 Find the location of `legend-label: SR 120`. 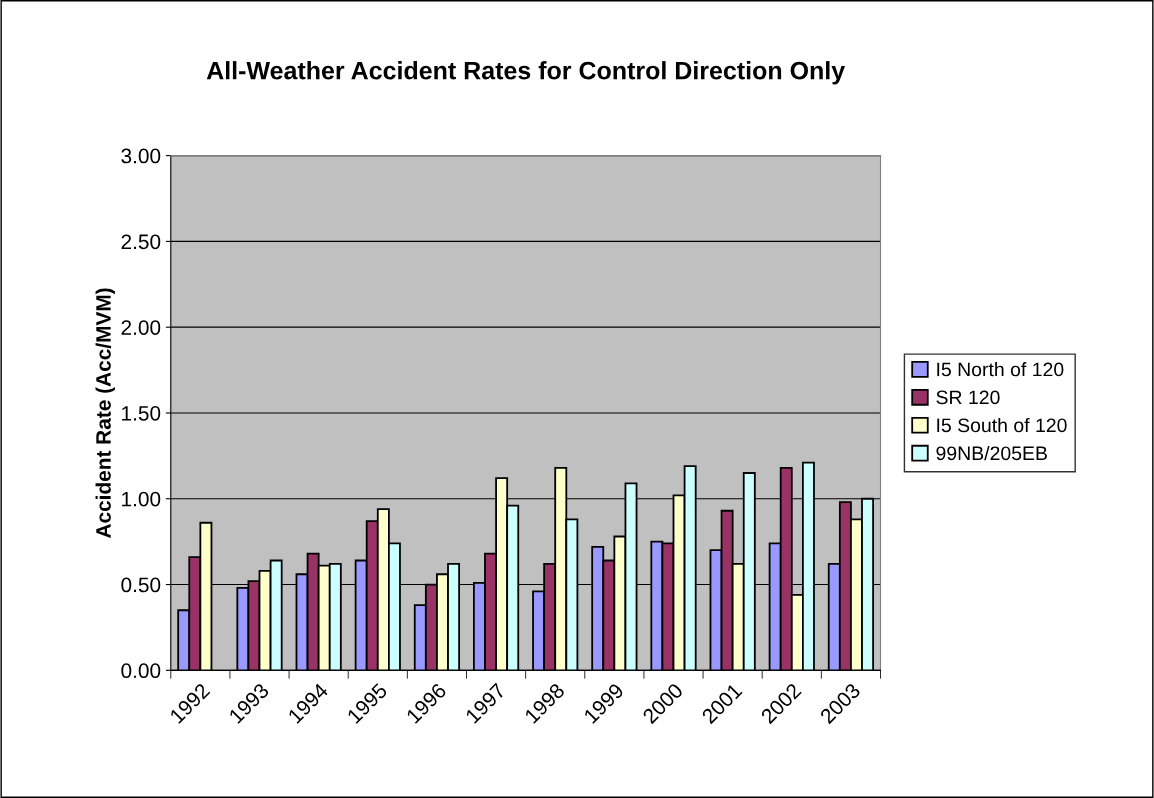

legend-label: SR 120 is located at coordinates (968, 397).